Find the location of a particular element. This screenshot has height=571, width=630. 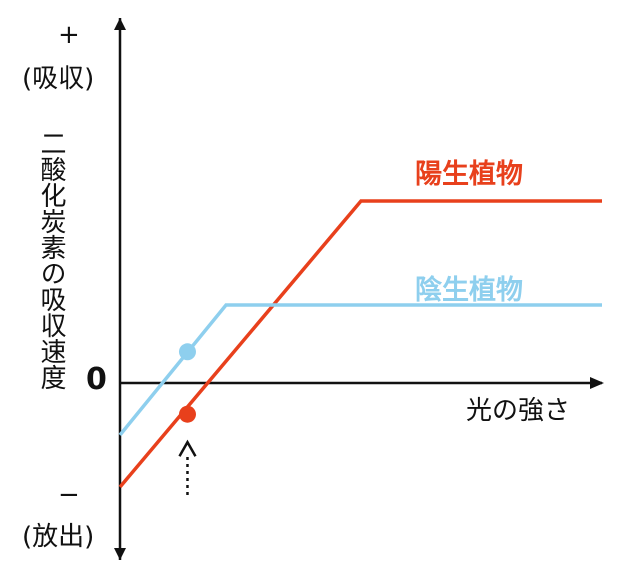

y-axis-minus-sign: − is located at coordinates (69, 495).